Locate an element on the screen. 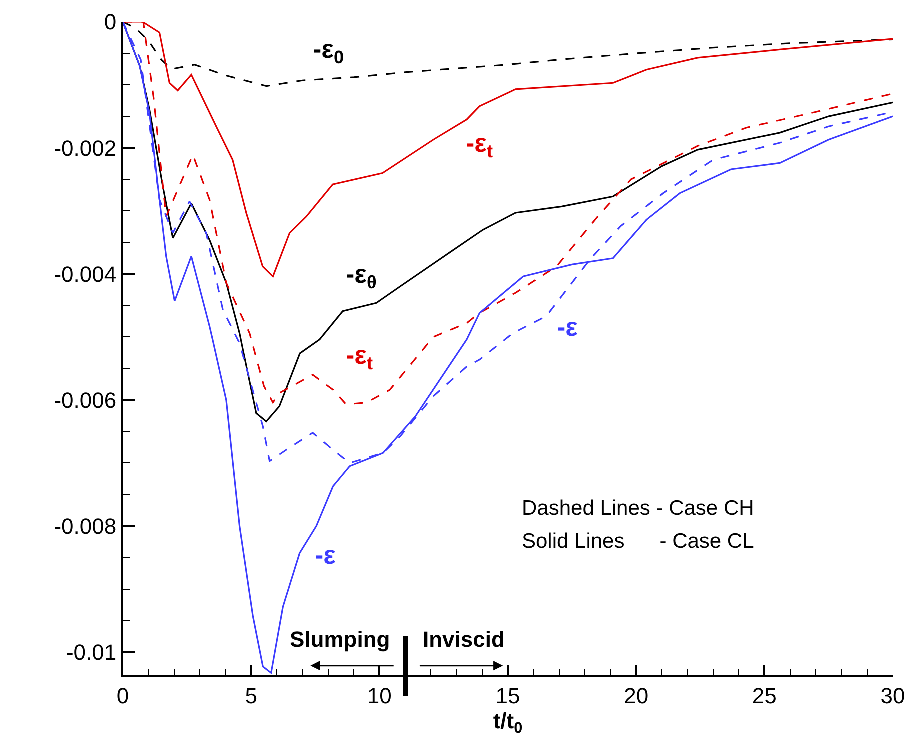 Image resolution: width=914 pixels, height=756 pixels. x-tick-label: 5 is located at coordinates (251, 695).